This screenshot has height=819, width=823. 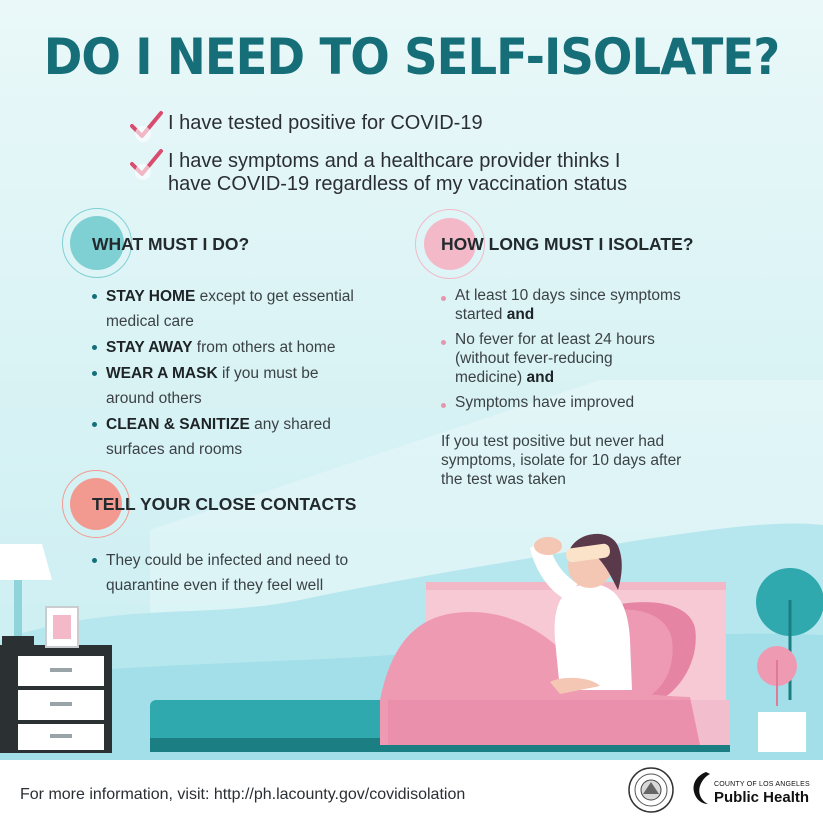 What do you see at coordinates (568, 295) in the screenshot?
I see `item-text: At least 10 days since symptoms` at bounding box center [568, 295].